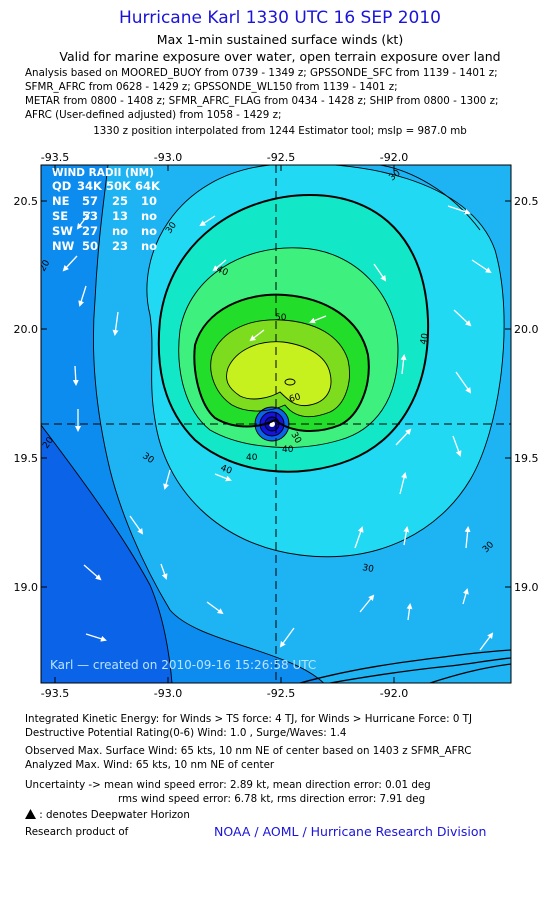 Image resolution: width=560 pixels, height=915 pixels. Describe the element at coordinates (106, 554) in the screenshot. I see `wind-band-low-sw` at that location.